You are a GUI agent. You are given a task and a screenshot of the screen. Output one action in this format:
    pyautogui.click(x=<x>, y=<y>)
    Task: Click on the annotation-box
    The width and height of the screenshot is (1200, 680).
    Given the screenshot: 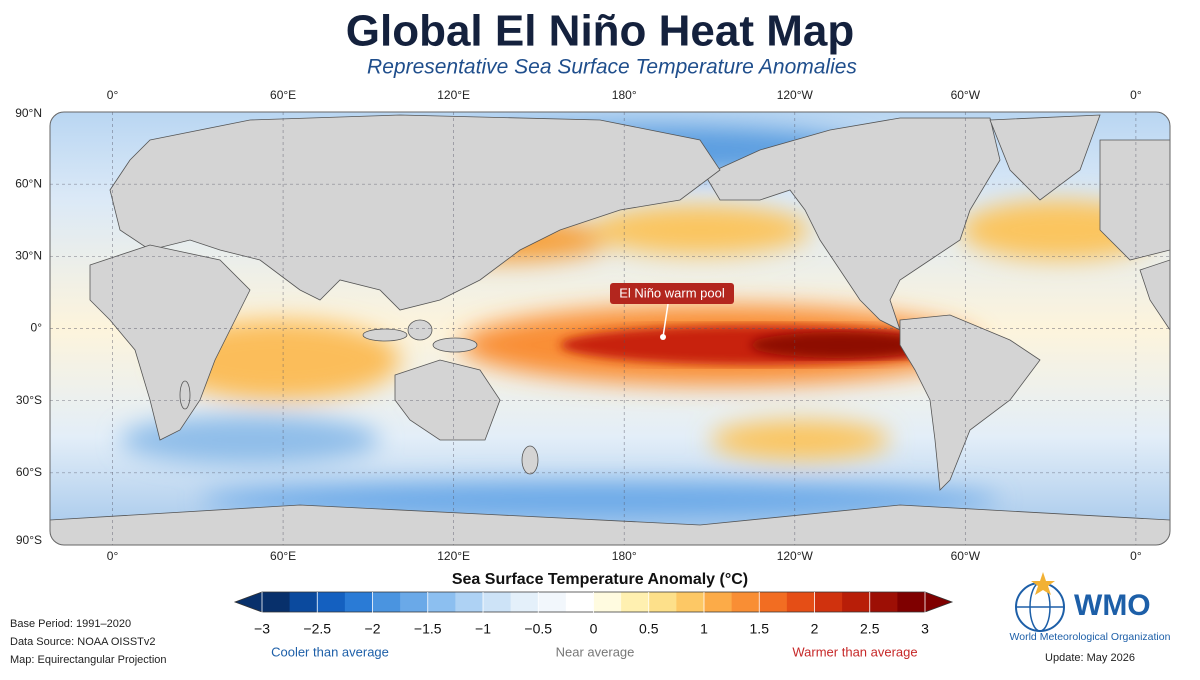 What is the action you would take?
    pyautogui.click(x=672, y=293)
    